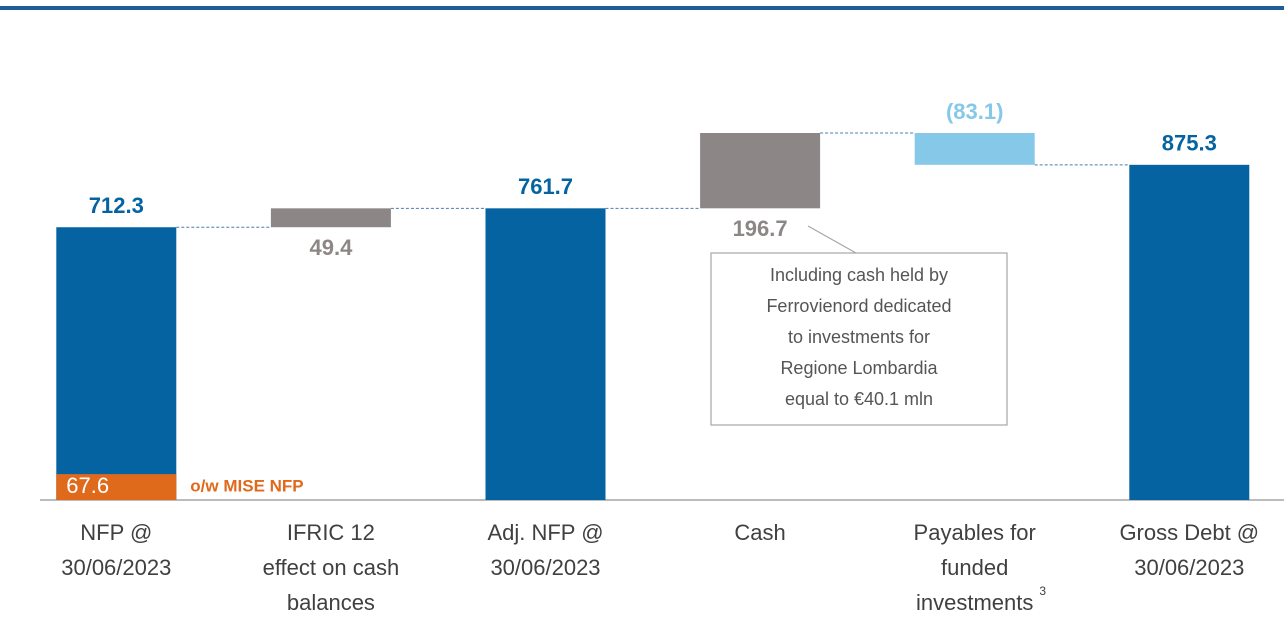 Image resolution: width=1284 pixels, height=620 pixels. I want to click on annotation-text: equal to €40.1 mln, so click(859, 399).